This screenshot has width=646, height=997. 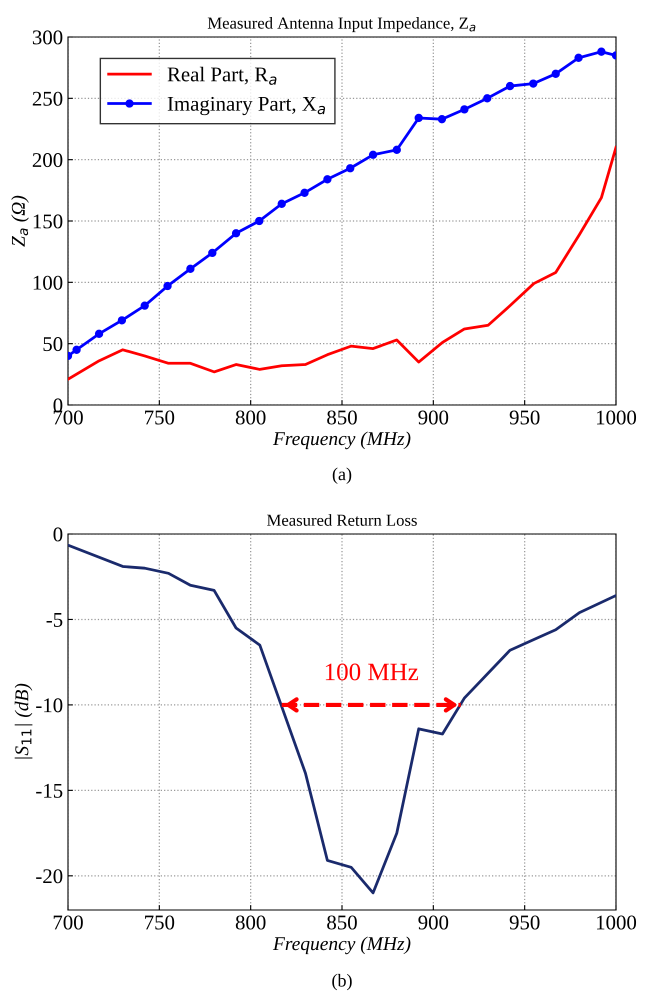 What do you see at coordinates (49, 705) in the screenshot?
I see `y-tick-label: -10` at bounding box center [49, 705].